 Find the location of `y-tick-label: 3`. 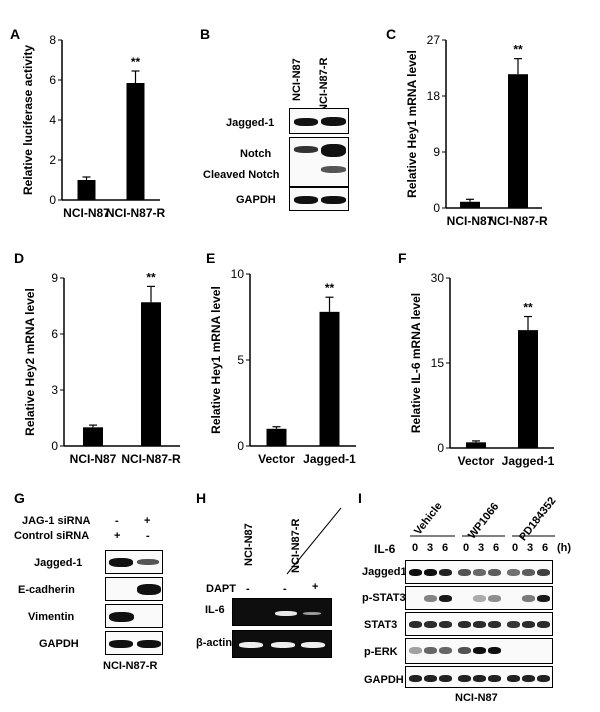

y-tick-label: 3 is located at coordinates (54, 390).